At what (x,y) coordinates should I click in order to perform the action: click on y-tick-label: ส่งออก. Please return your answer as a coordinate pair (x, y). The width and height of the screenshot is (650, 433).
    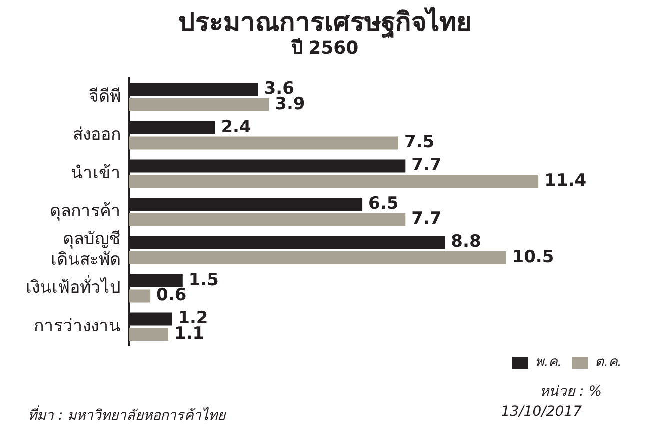
    Looking at the image, I should click on (97, 135).